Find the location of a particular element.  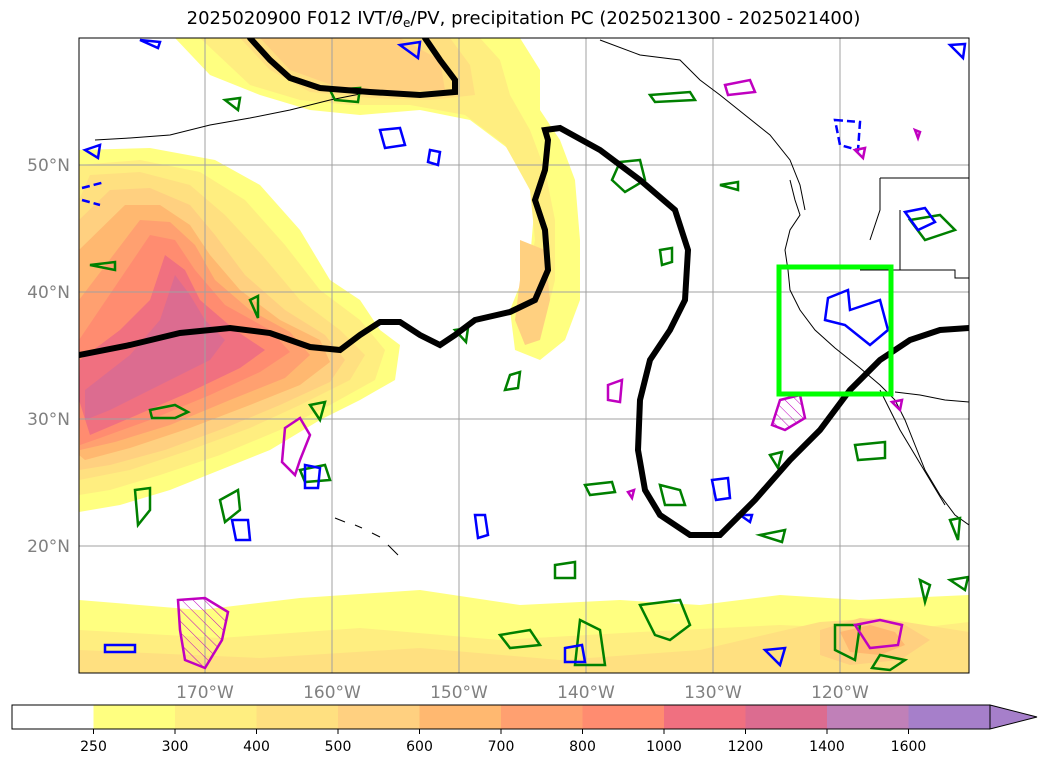

baja-coast is located at coordinates (912, 447).